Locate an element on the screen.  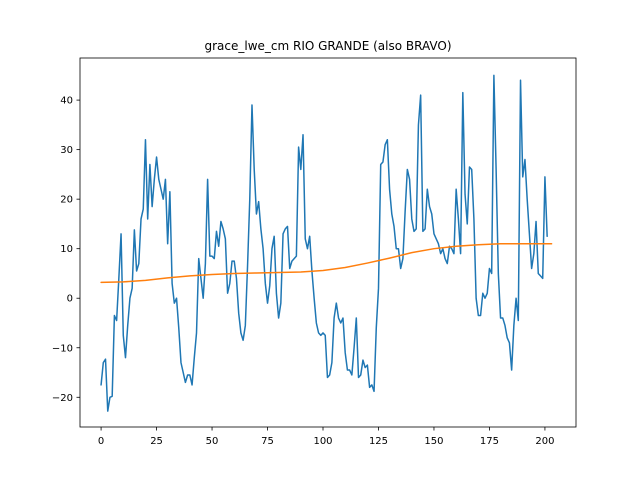
x-axis: 0 25 50 75 100 125 150 175 200 is located at coordinates (326, 437).